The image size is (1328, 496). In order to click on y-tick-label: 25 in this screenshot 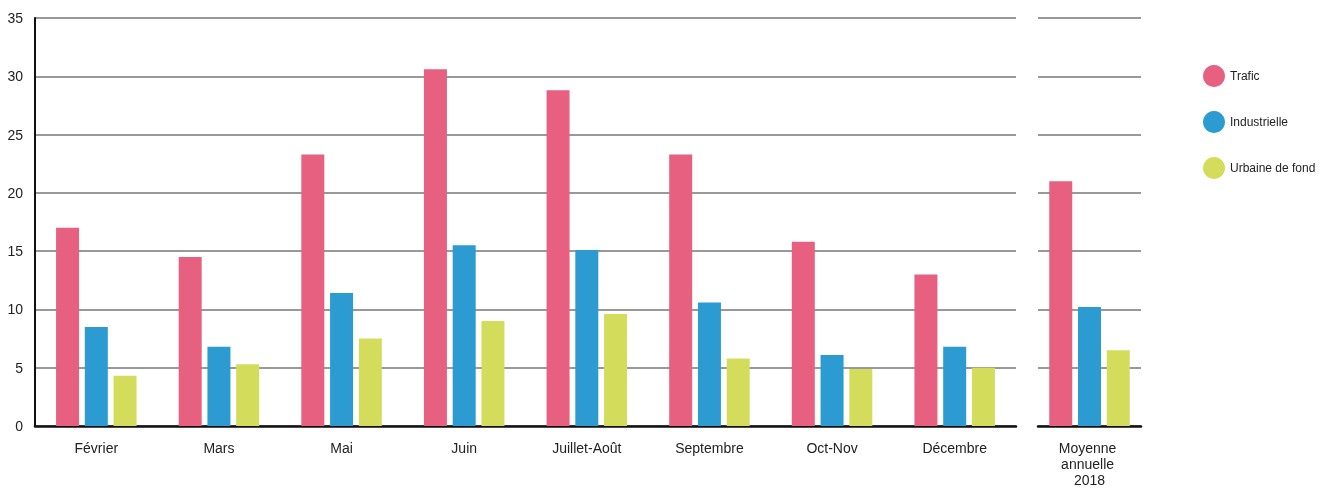, I will do `click(15, 134)`.